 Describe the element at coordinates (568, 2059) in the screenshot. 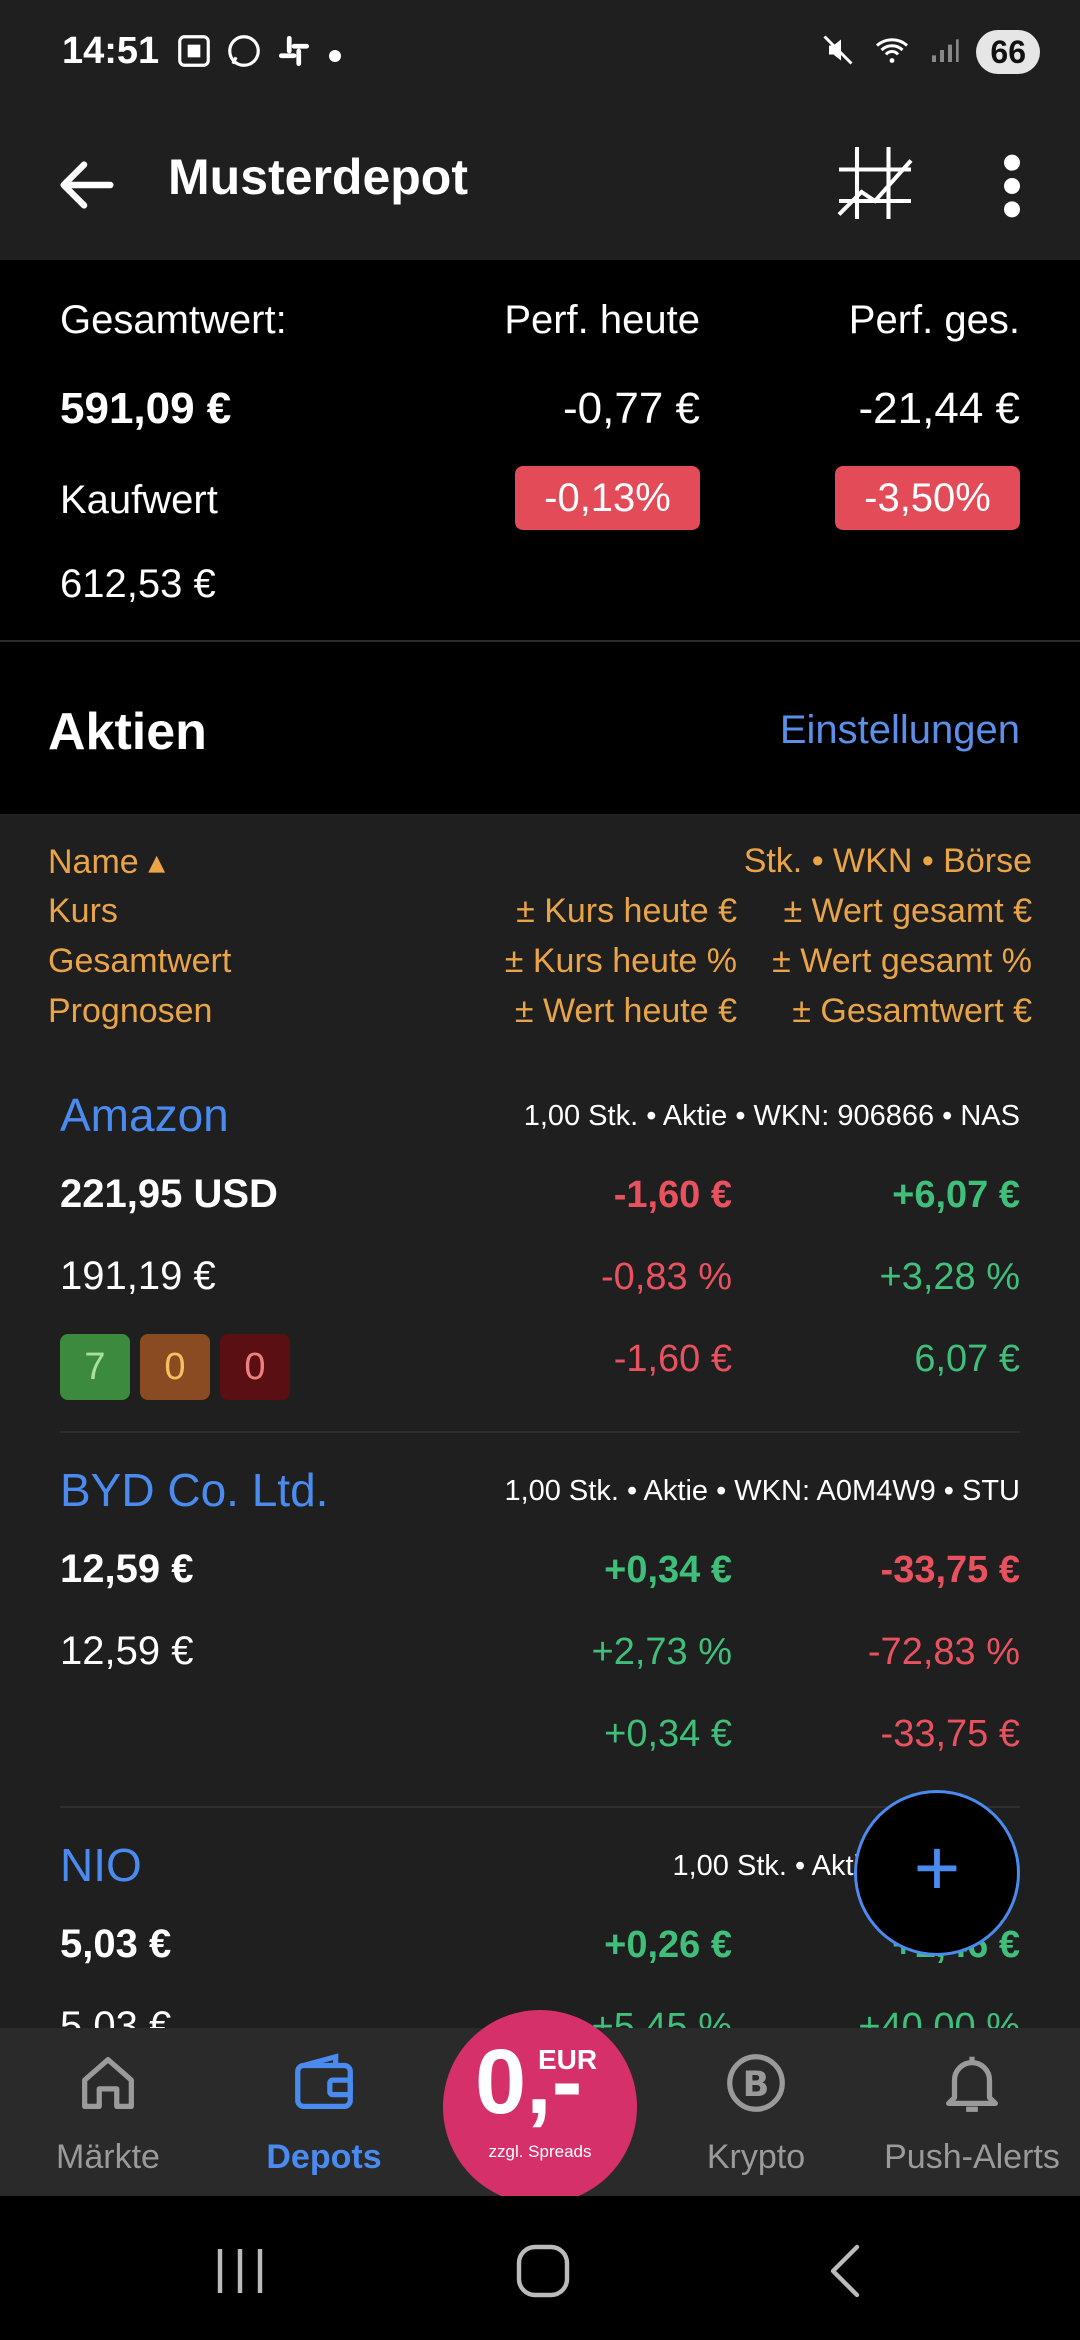

I see `promo-currency: EUR` at that location.